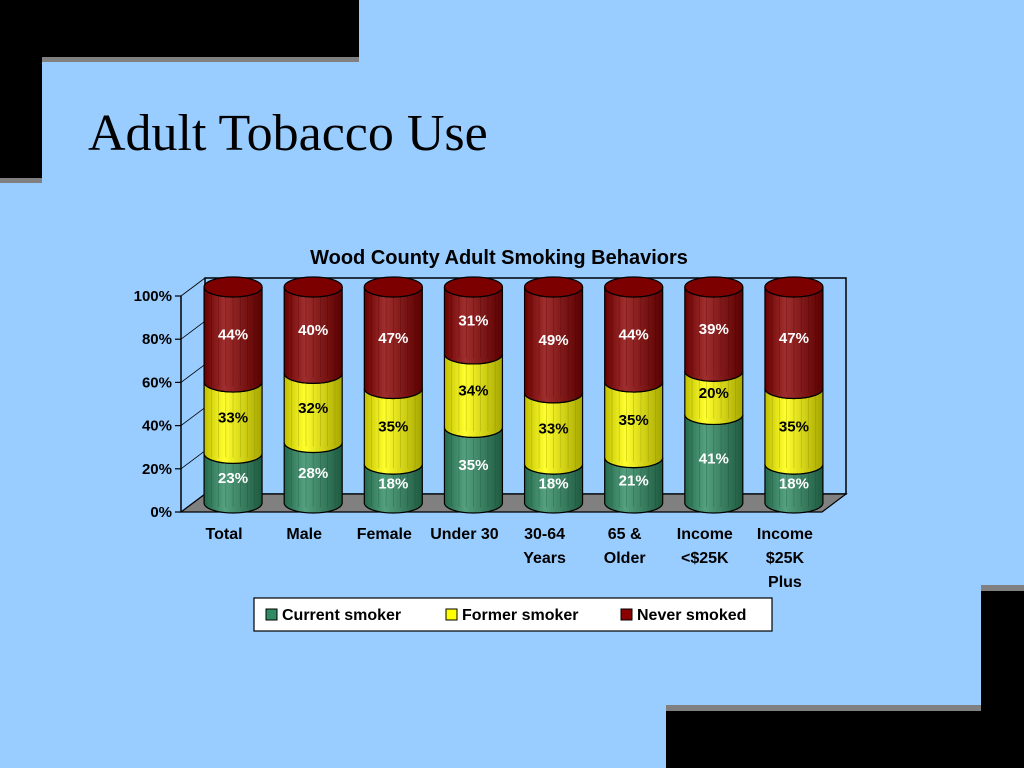 This screenshot has height=768, width=1024. I want to click on data-label: 32%, so click(313, 408).